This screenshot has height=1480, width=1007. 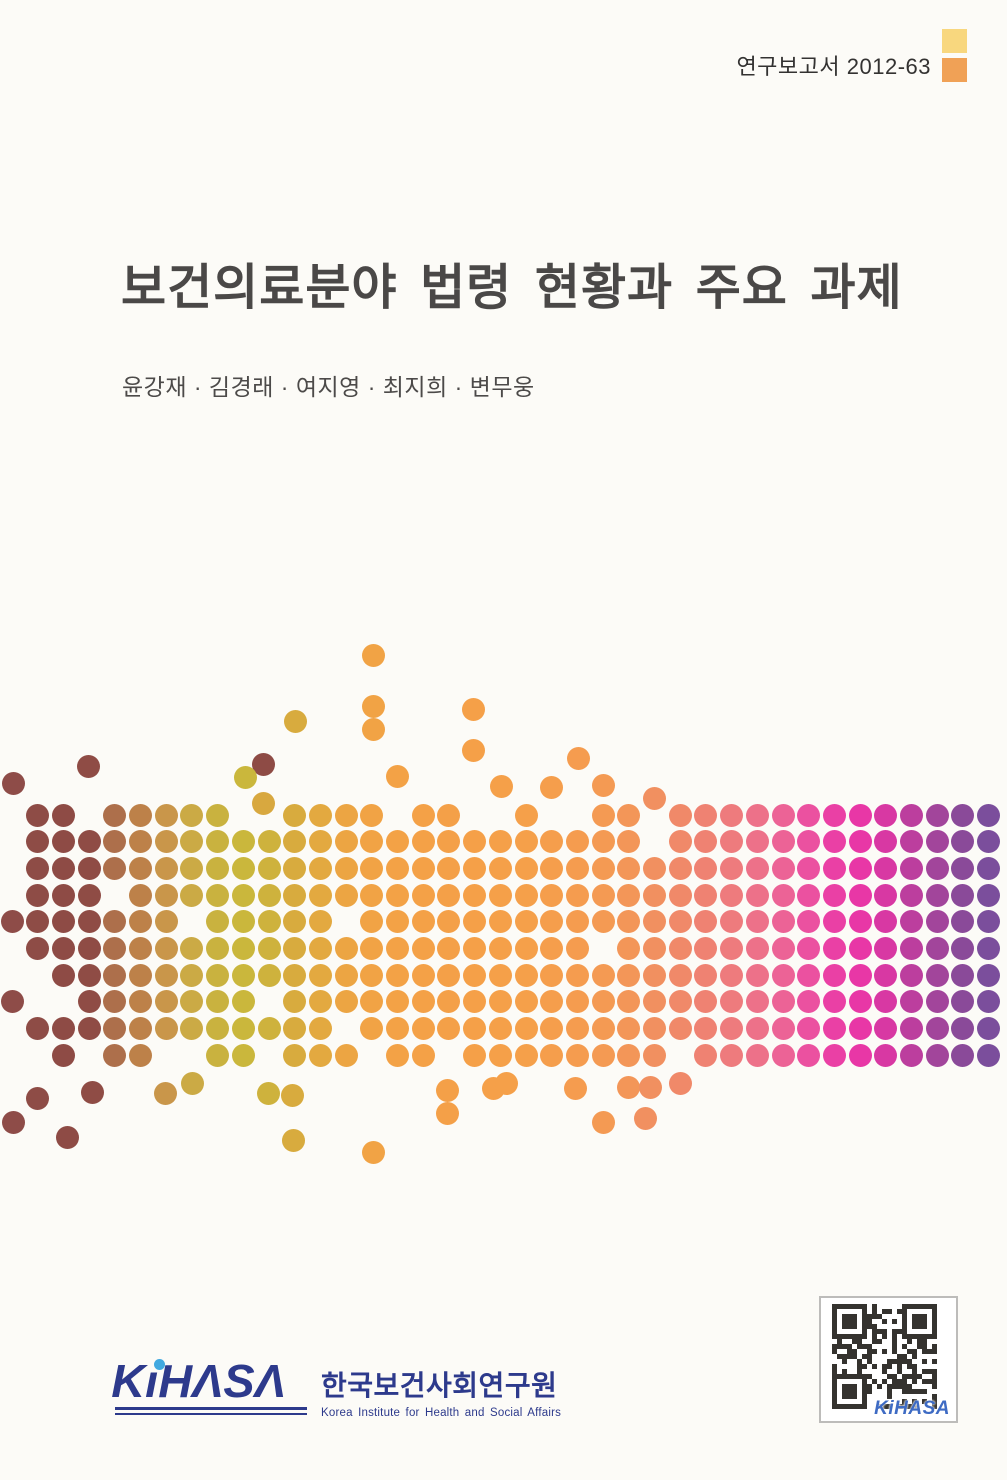 I want to click on report-number-block: 연구보고서 2012-63, so click(x=851, y=55).